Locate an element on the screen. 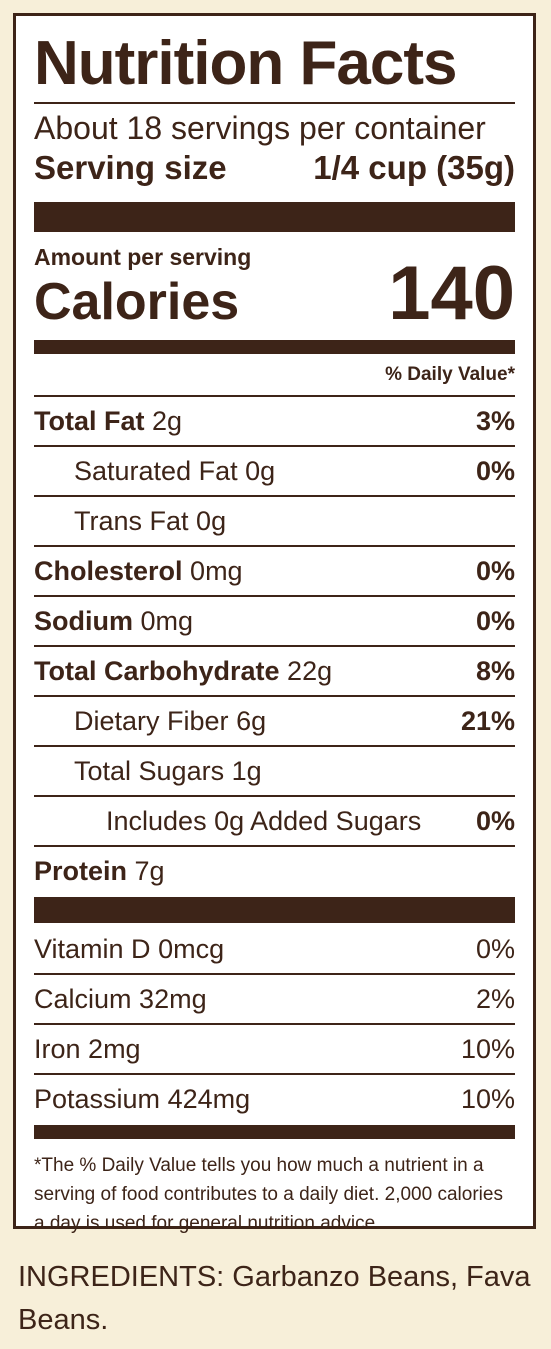 The height and width of the screenshot is (1349, 551). nutrient-label: Trans Fat is located at coordinates (131, 520).